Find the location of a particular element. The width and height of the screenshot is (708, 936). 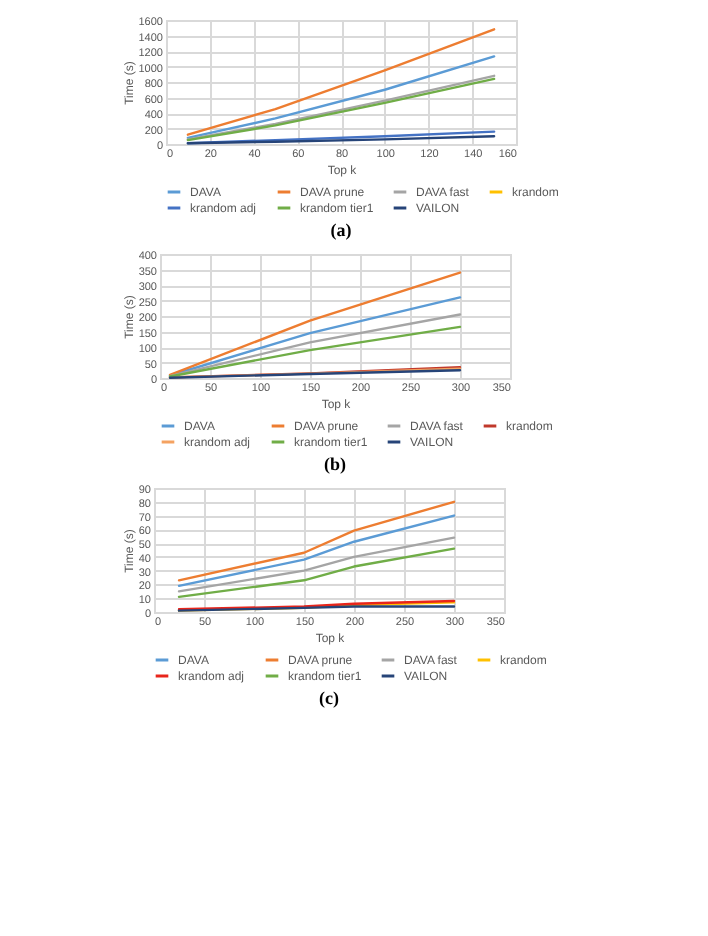

text: (c) is located at coordinates (329, 698).